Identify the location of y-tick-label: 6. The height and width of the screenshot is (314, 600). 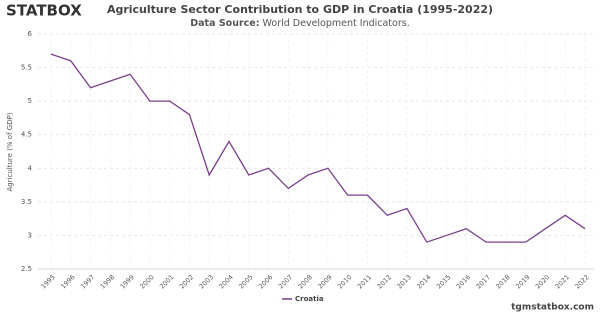
(30, 34).